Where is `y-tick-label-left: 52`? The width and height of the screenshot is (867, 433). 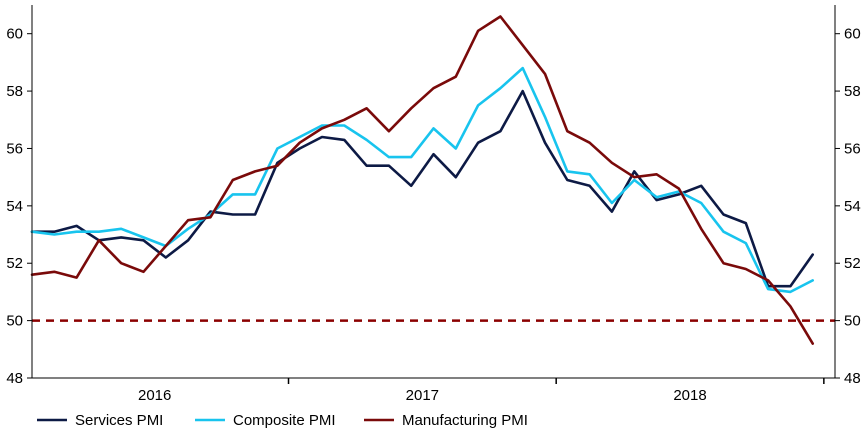
y-tick-label-left: 52 is located at coordinates (14, 263).